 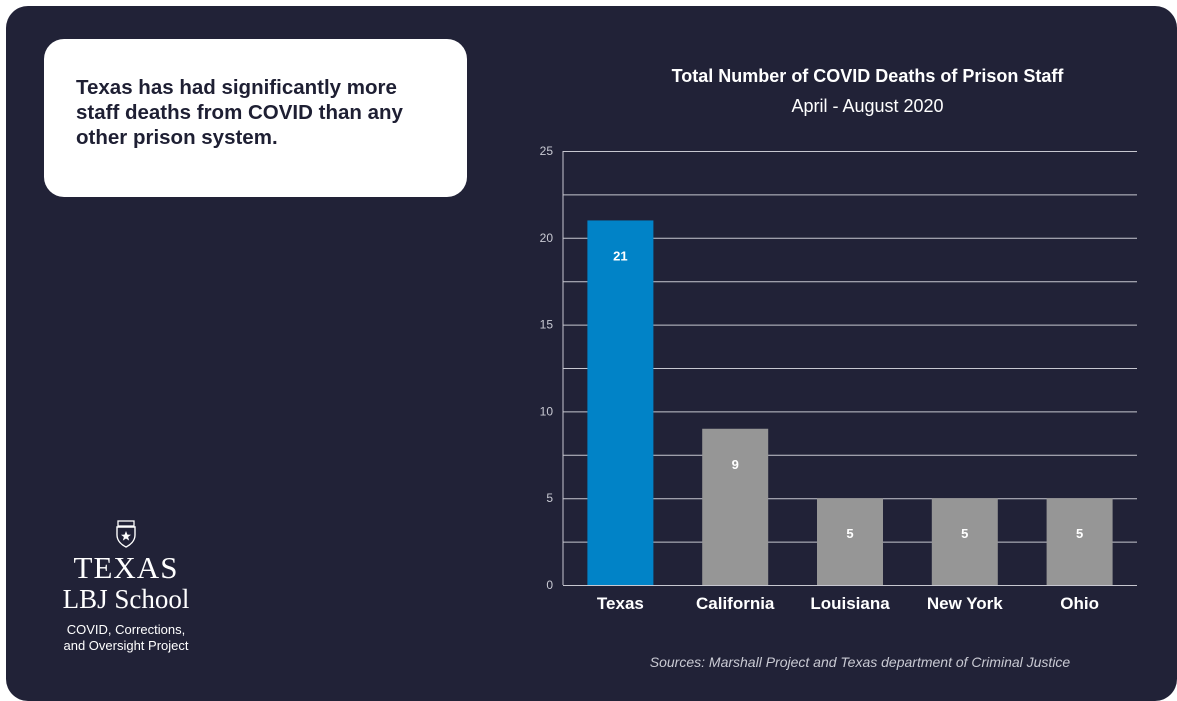 What do you see at coordinates (735, 464) in the screenshot?
I see `data-label: 9` at bounding box center [735, 464].